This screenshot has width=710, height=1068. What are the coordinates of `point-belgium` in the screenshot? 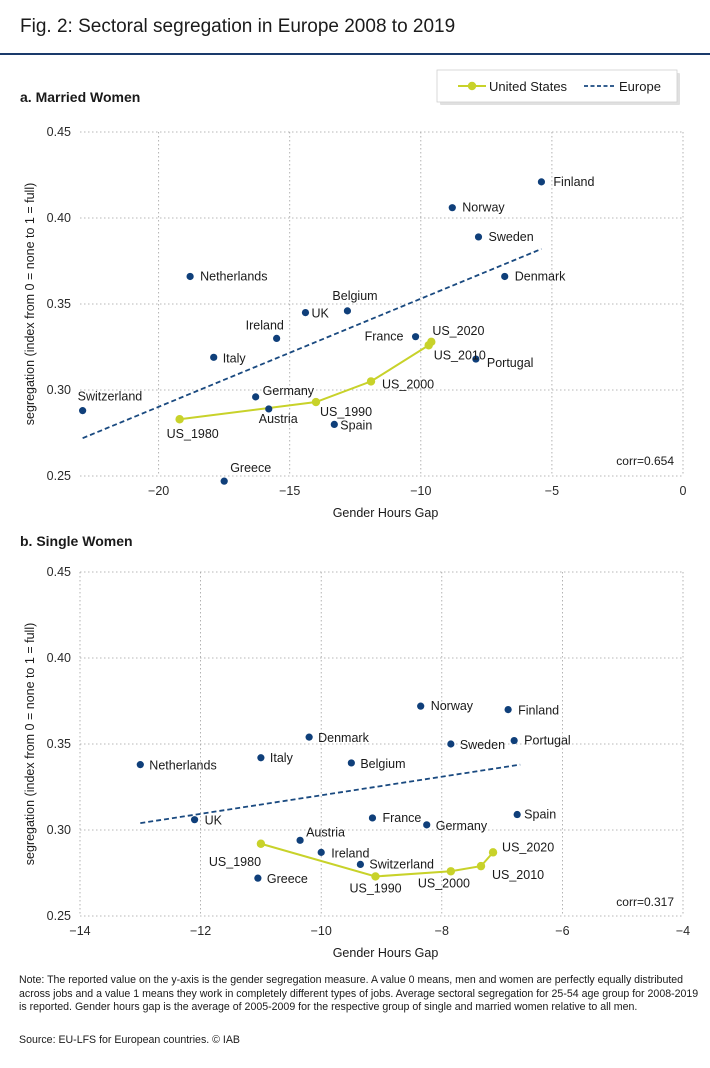 It's located at (347, 311).